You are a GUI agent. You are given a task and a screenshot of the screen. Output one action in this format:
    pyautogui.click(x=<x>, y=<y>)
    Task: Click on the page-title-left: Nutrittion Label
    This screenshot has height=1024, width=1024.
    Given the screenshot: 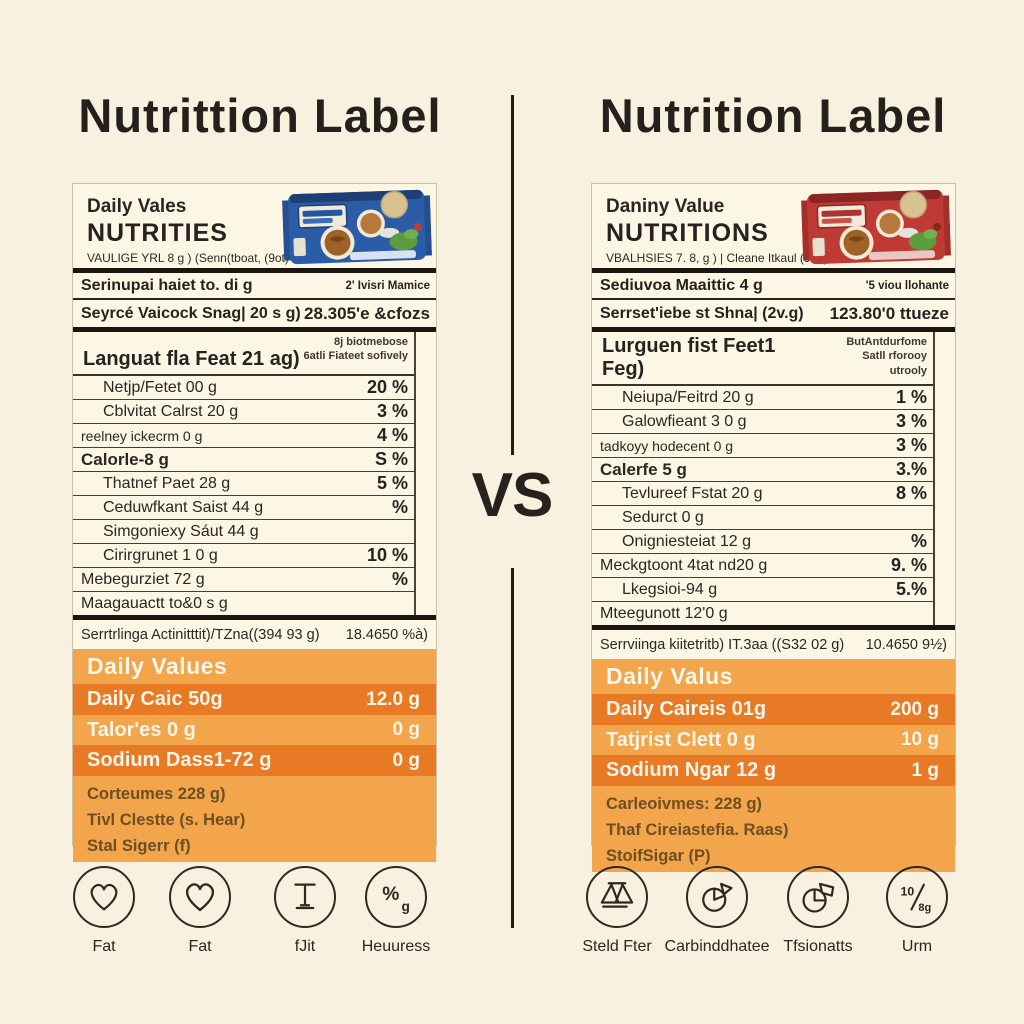 What is the action you would take?
    pyautogui.click(x=260, y=115)
    